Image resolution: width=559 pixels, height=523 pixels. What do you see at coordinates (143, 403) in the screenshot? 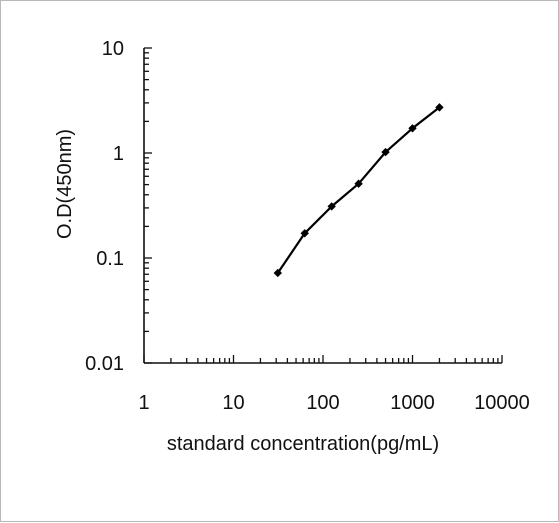
I see `x-tick-label: 1` at bounding box center [143, 403].